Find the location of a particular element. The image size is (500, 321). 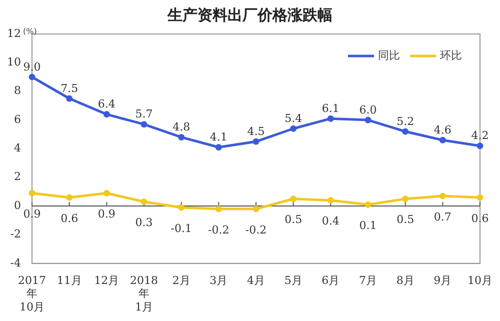

chart-title: 生产资料出厂价格涨跌幅 is located at coordinates (250, 15).